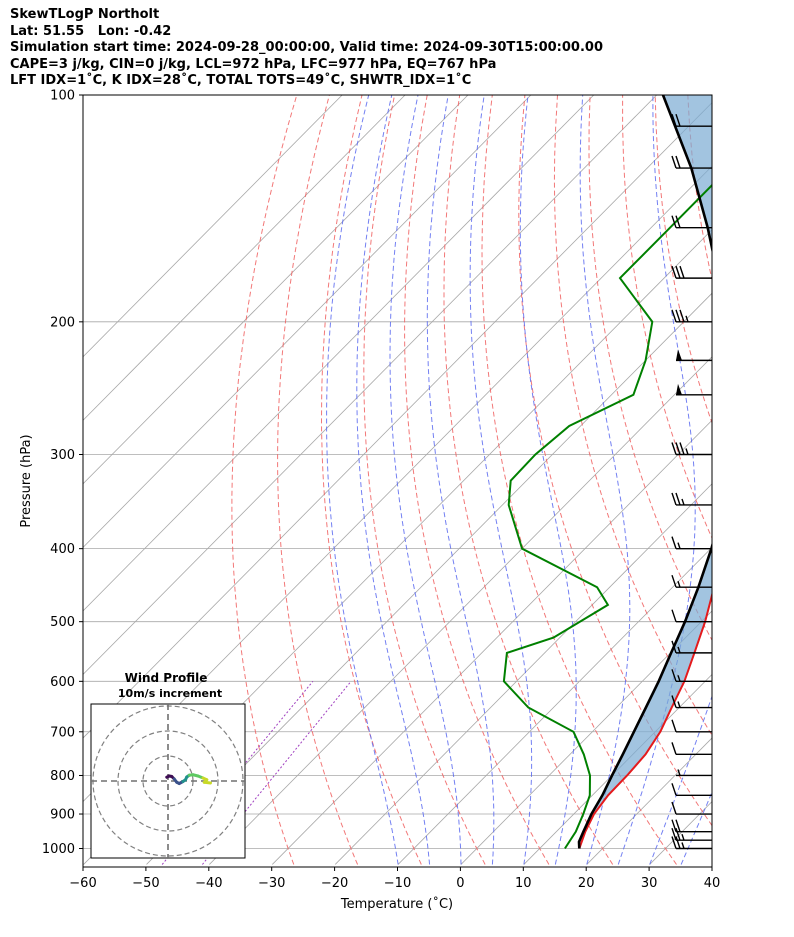 The image size is (794, 937). What do you see at coordinates (91, 31) in the screenshot?
I see `location-line: Lat: 51.55 Lon: -0.42` at bounding box center [91, 31].